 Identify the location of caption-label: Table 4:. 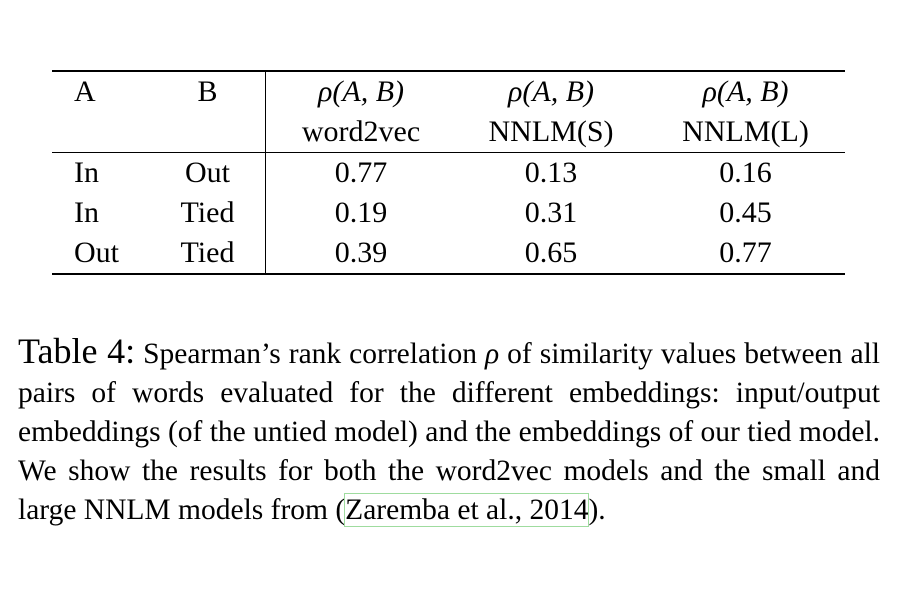
(77, 351).